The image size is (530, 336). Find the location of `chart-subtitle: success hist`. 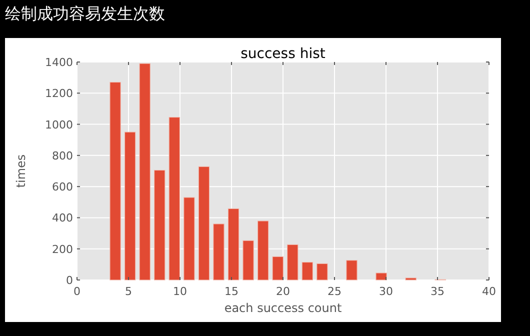

chart-subtitle: success hist is located at coordinates (283, 54).